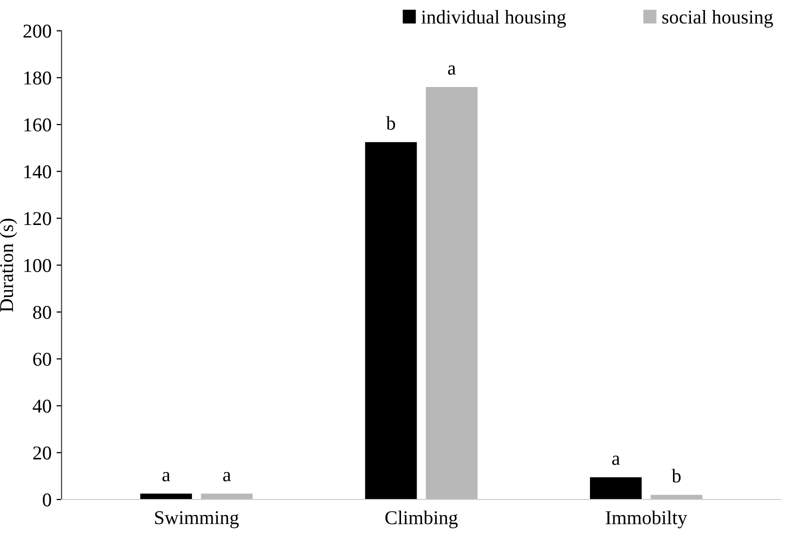 This screenshot has width=789, height=540. What do you see at coordinates (47, 499) in the screenshot?
I see `y-tick-label: 0` at bounding box center [47, 499].